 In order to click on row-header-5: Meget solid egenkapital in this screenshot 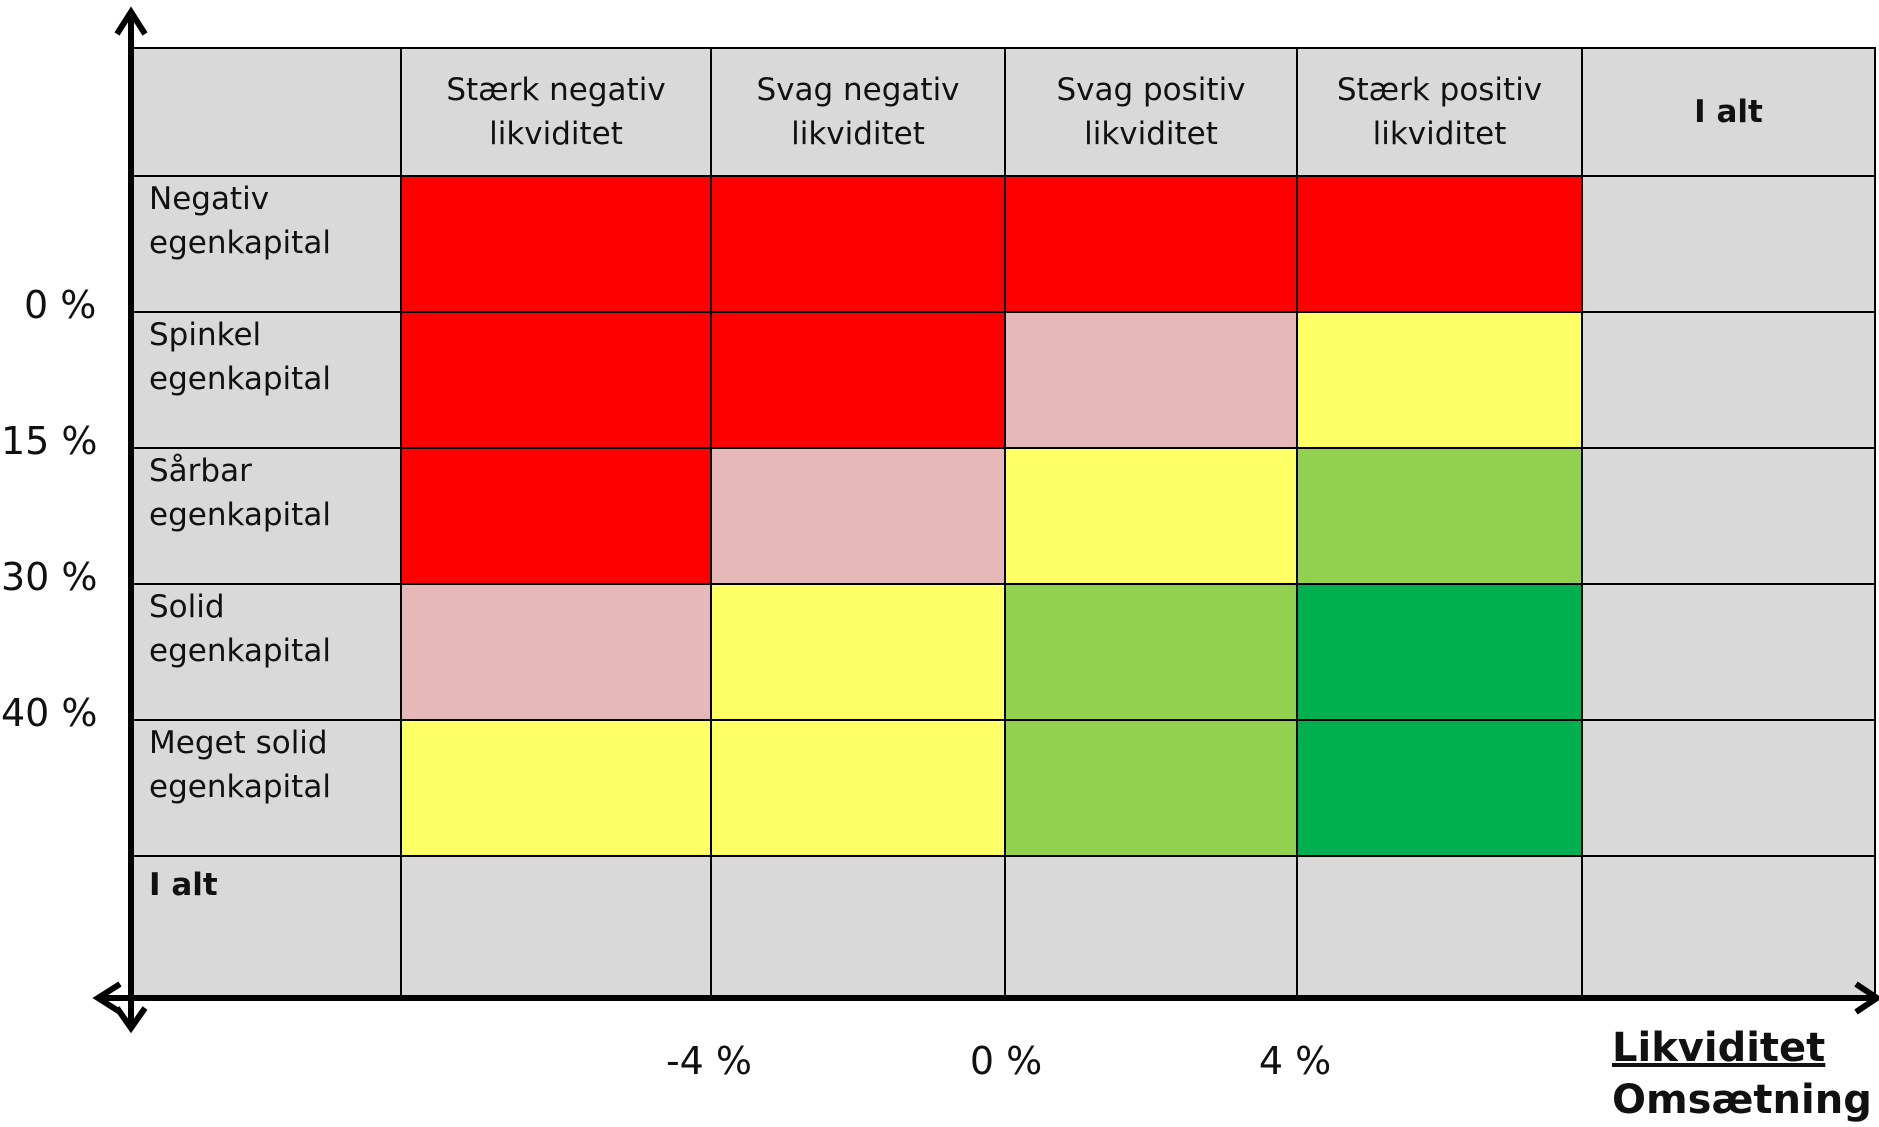, I will do `click(266, 788)`.